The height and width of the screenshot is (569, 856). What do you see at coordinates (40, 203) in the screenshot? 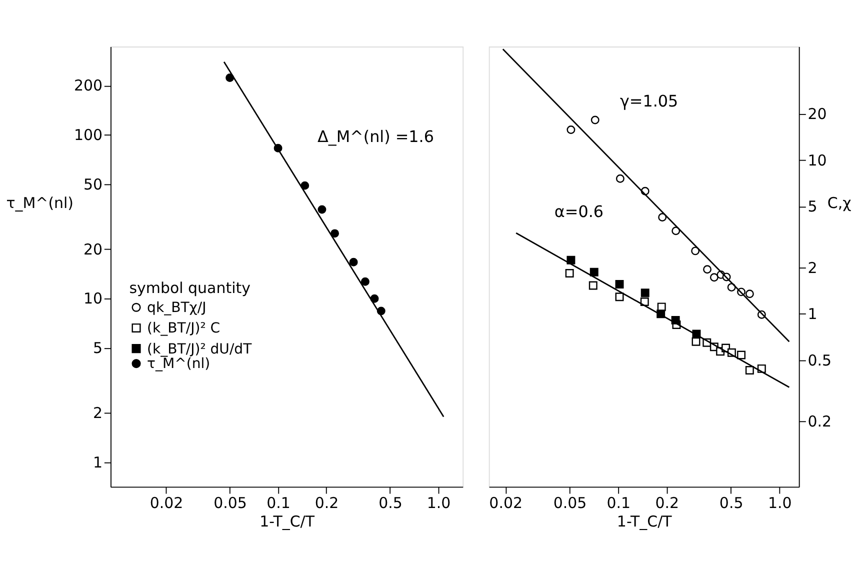
I see `y-axis-title: τ_M^(nl)` at bounding box center [40, 203].